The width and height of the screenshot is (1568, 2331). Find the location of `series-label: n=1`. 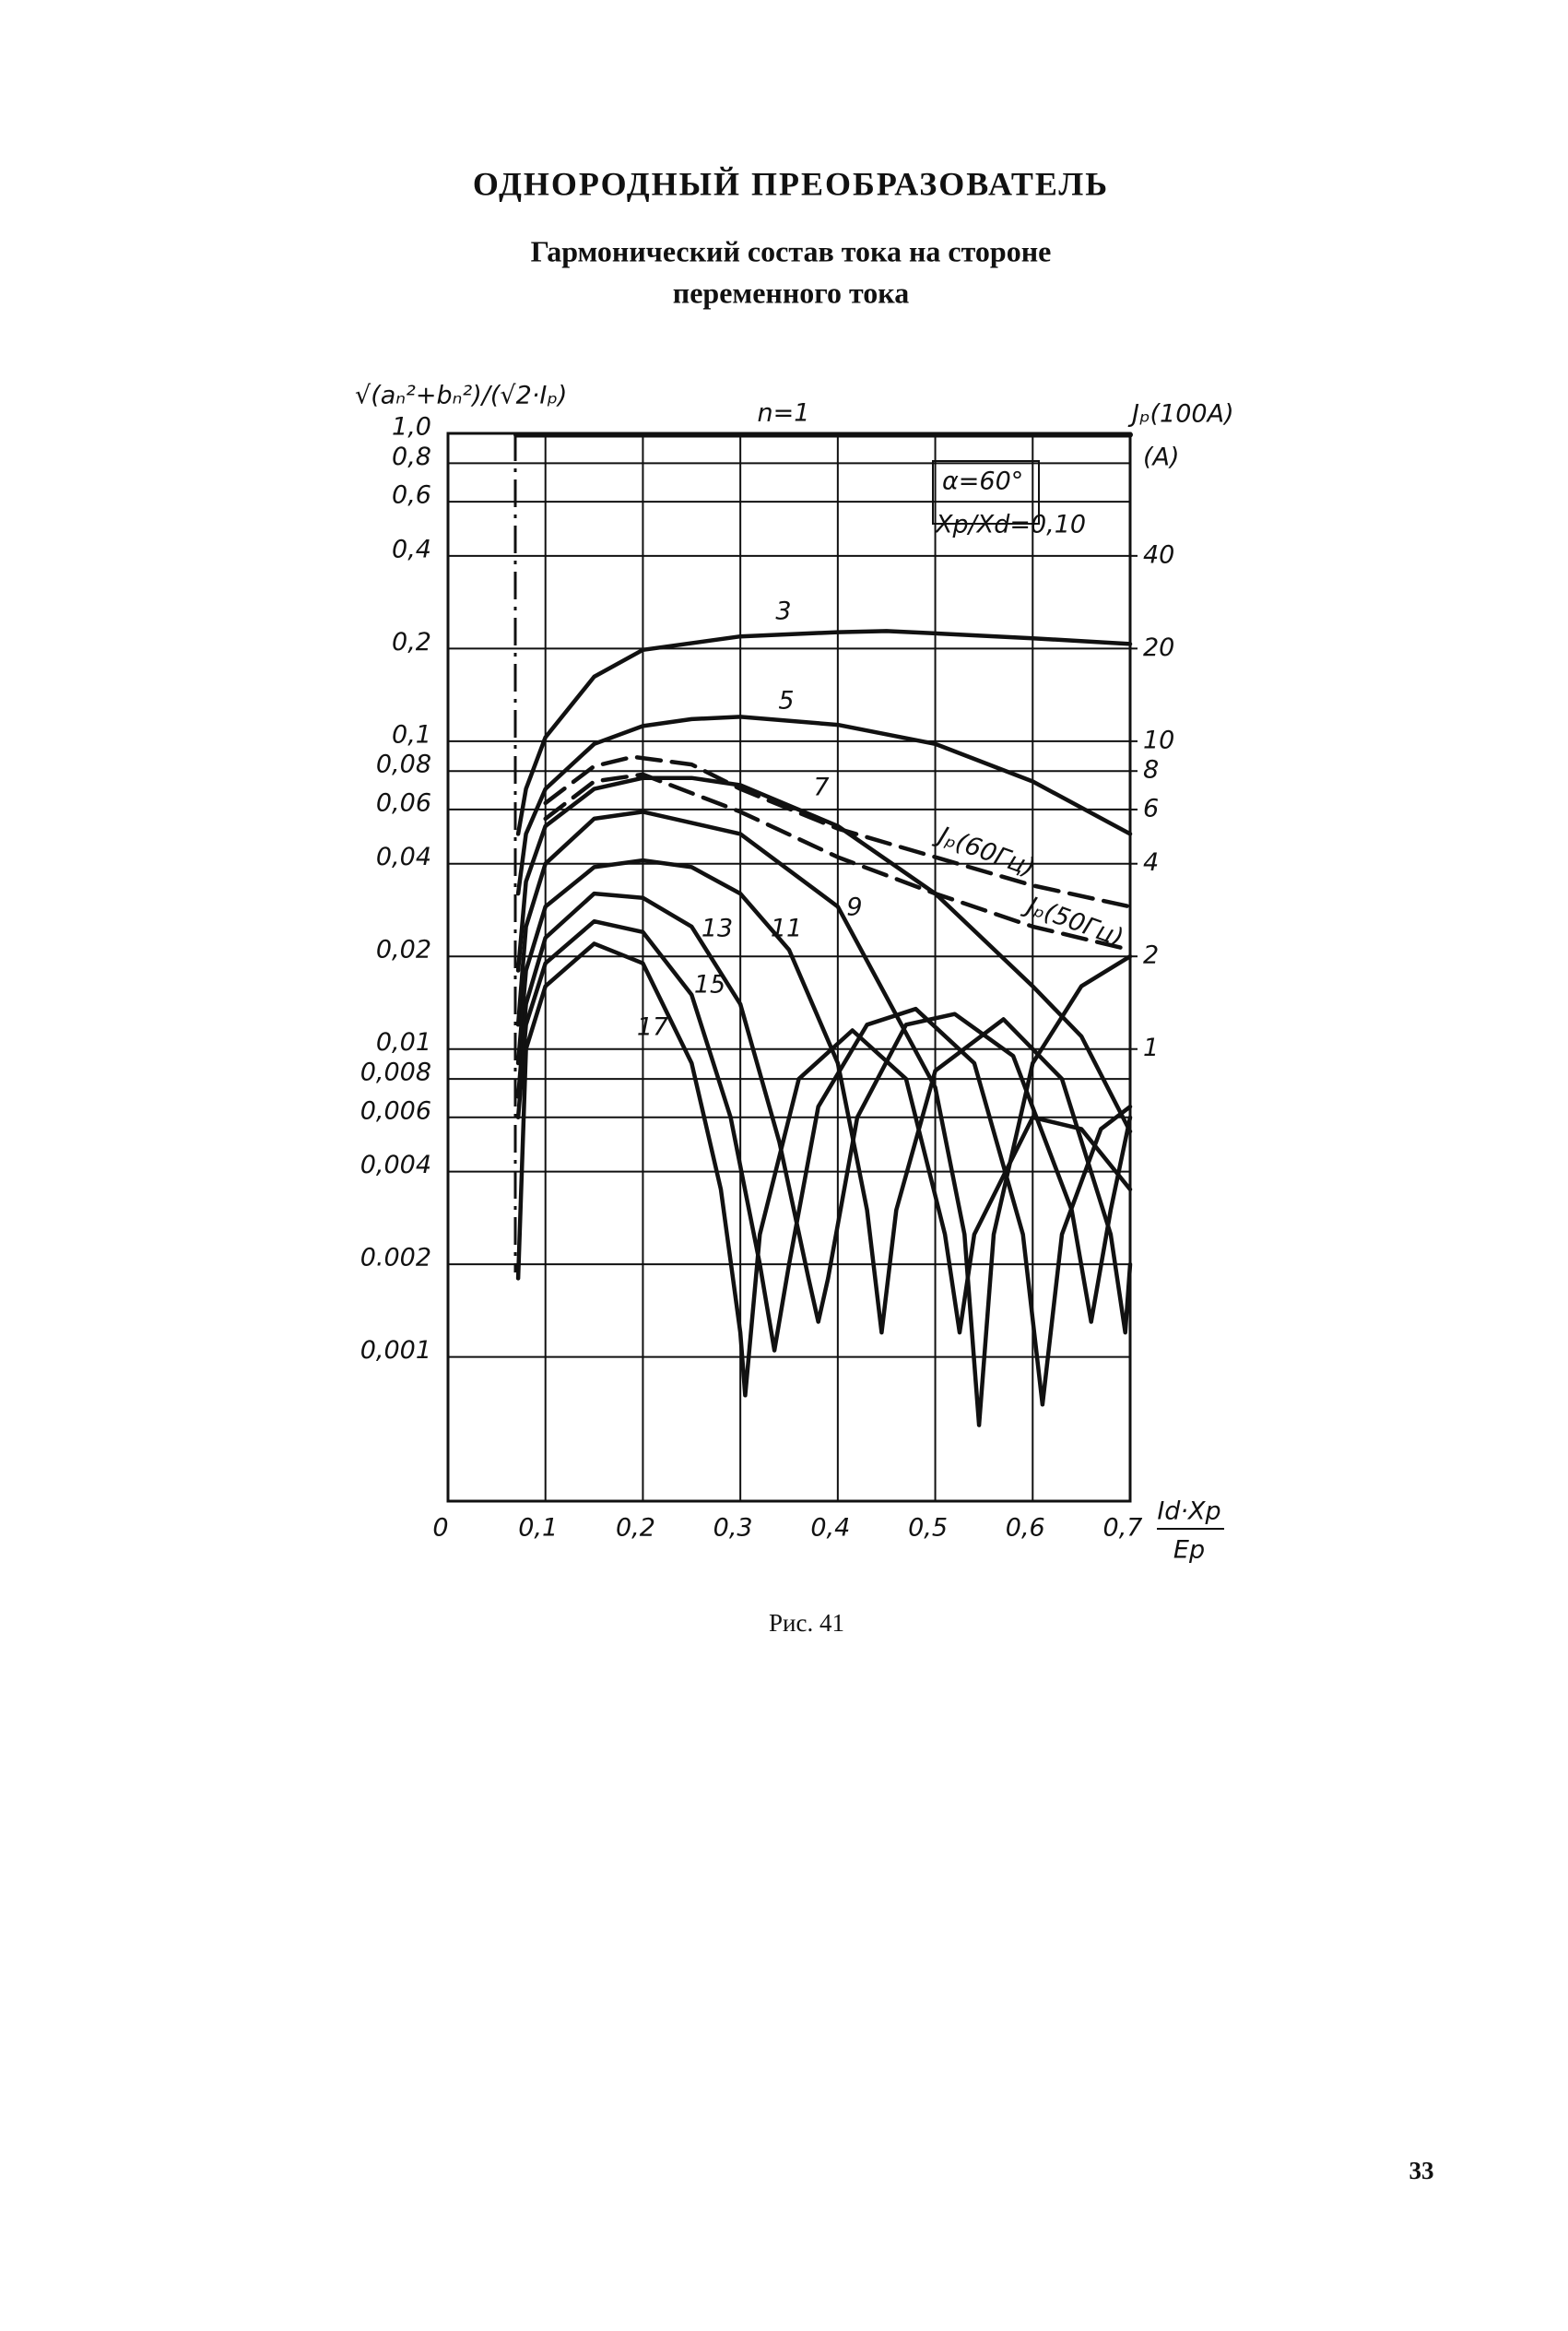

series-label: n=1 is located at coordinates (784, 414).